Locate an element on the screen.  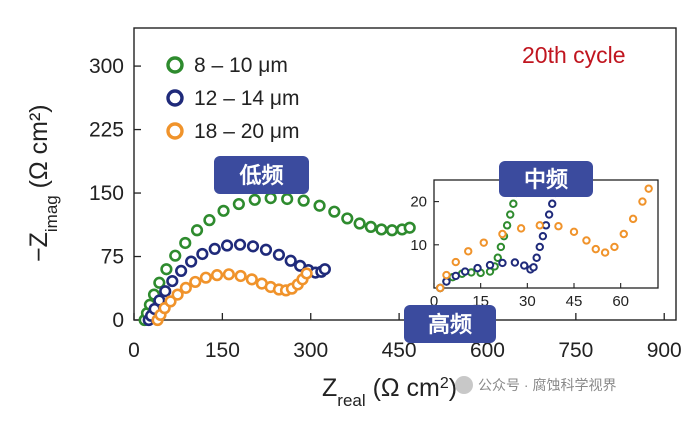
badge-high-frequency-label: 高频 is located at coordinates (450, 324).